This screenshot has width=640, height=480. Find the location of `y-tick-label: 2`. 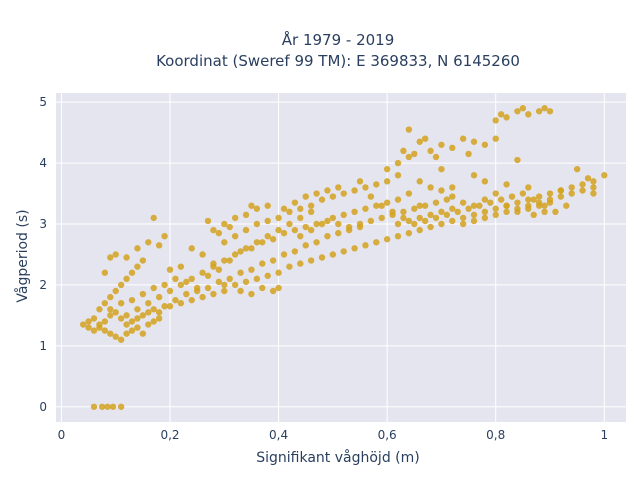

y-tick-label: 2 is located at coordinates (43, 285).